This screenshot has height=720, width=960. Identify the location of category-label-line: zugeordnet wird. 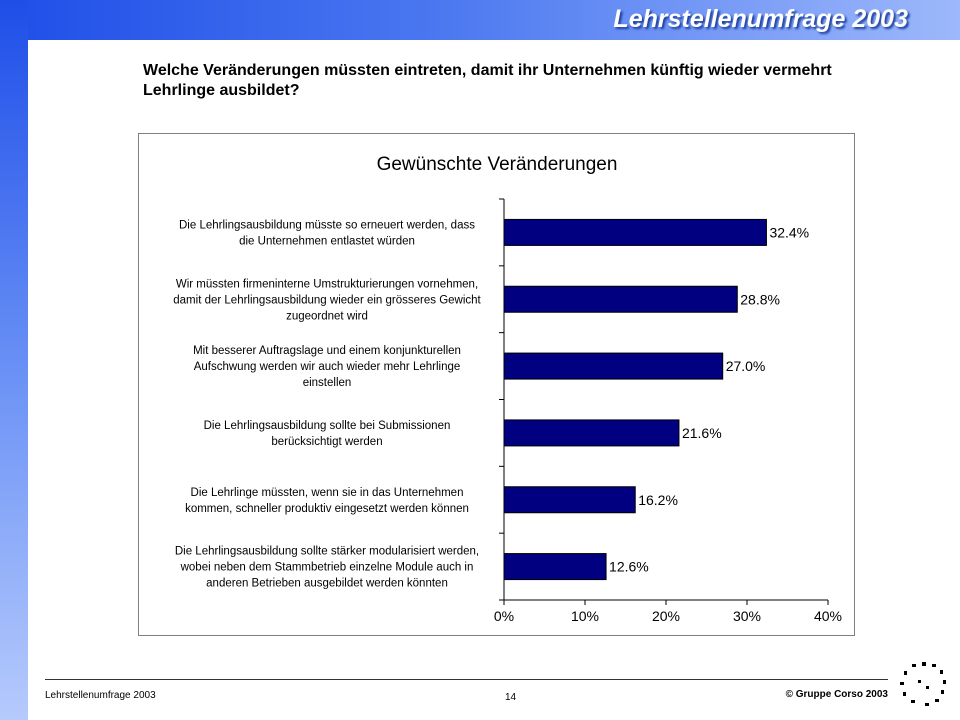
(327, 316).